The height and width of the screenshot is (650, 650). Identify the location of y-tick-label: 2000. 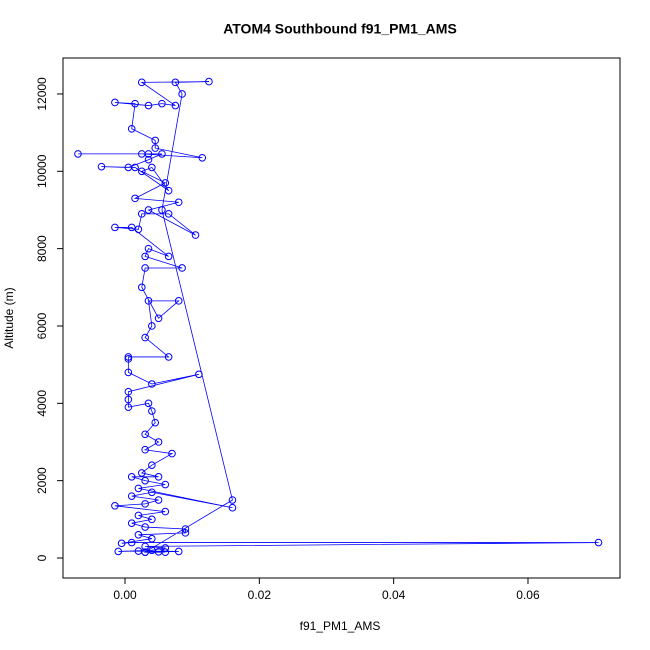
(42, 480).